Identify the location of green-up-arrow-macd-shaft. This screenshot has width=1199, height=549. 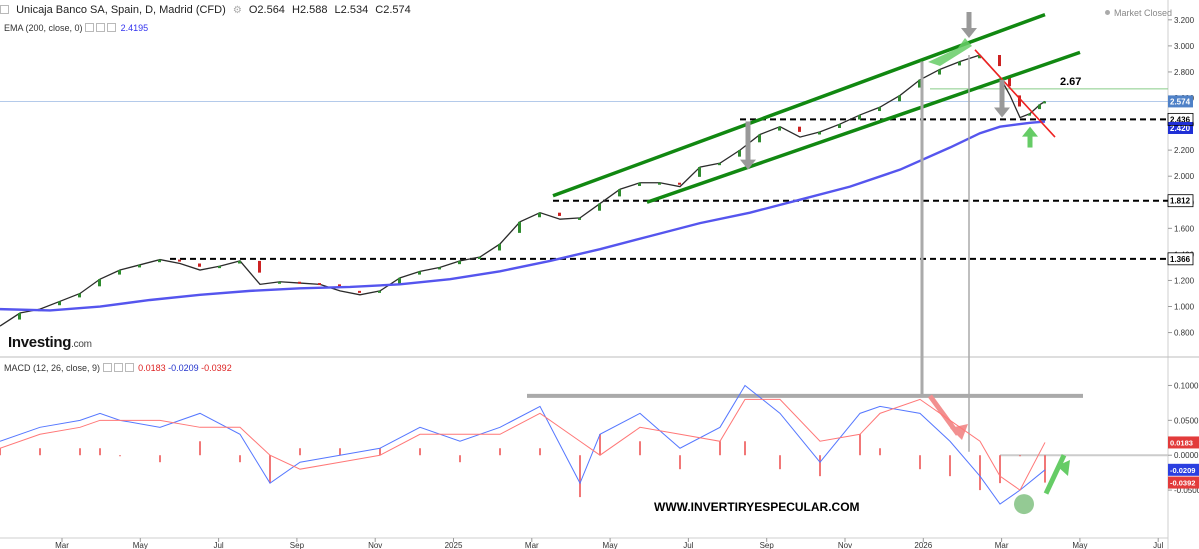
(1055, 474).